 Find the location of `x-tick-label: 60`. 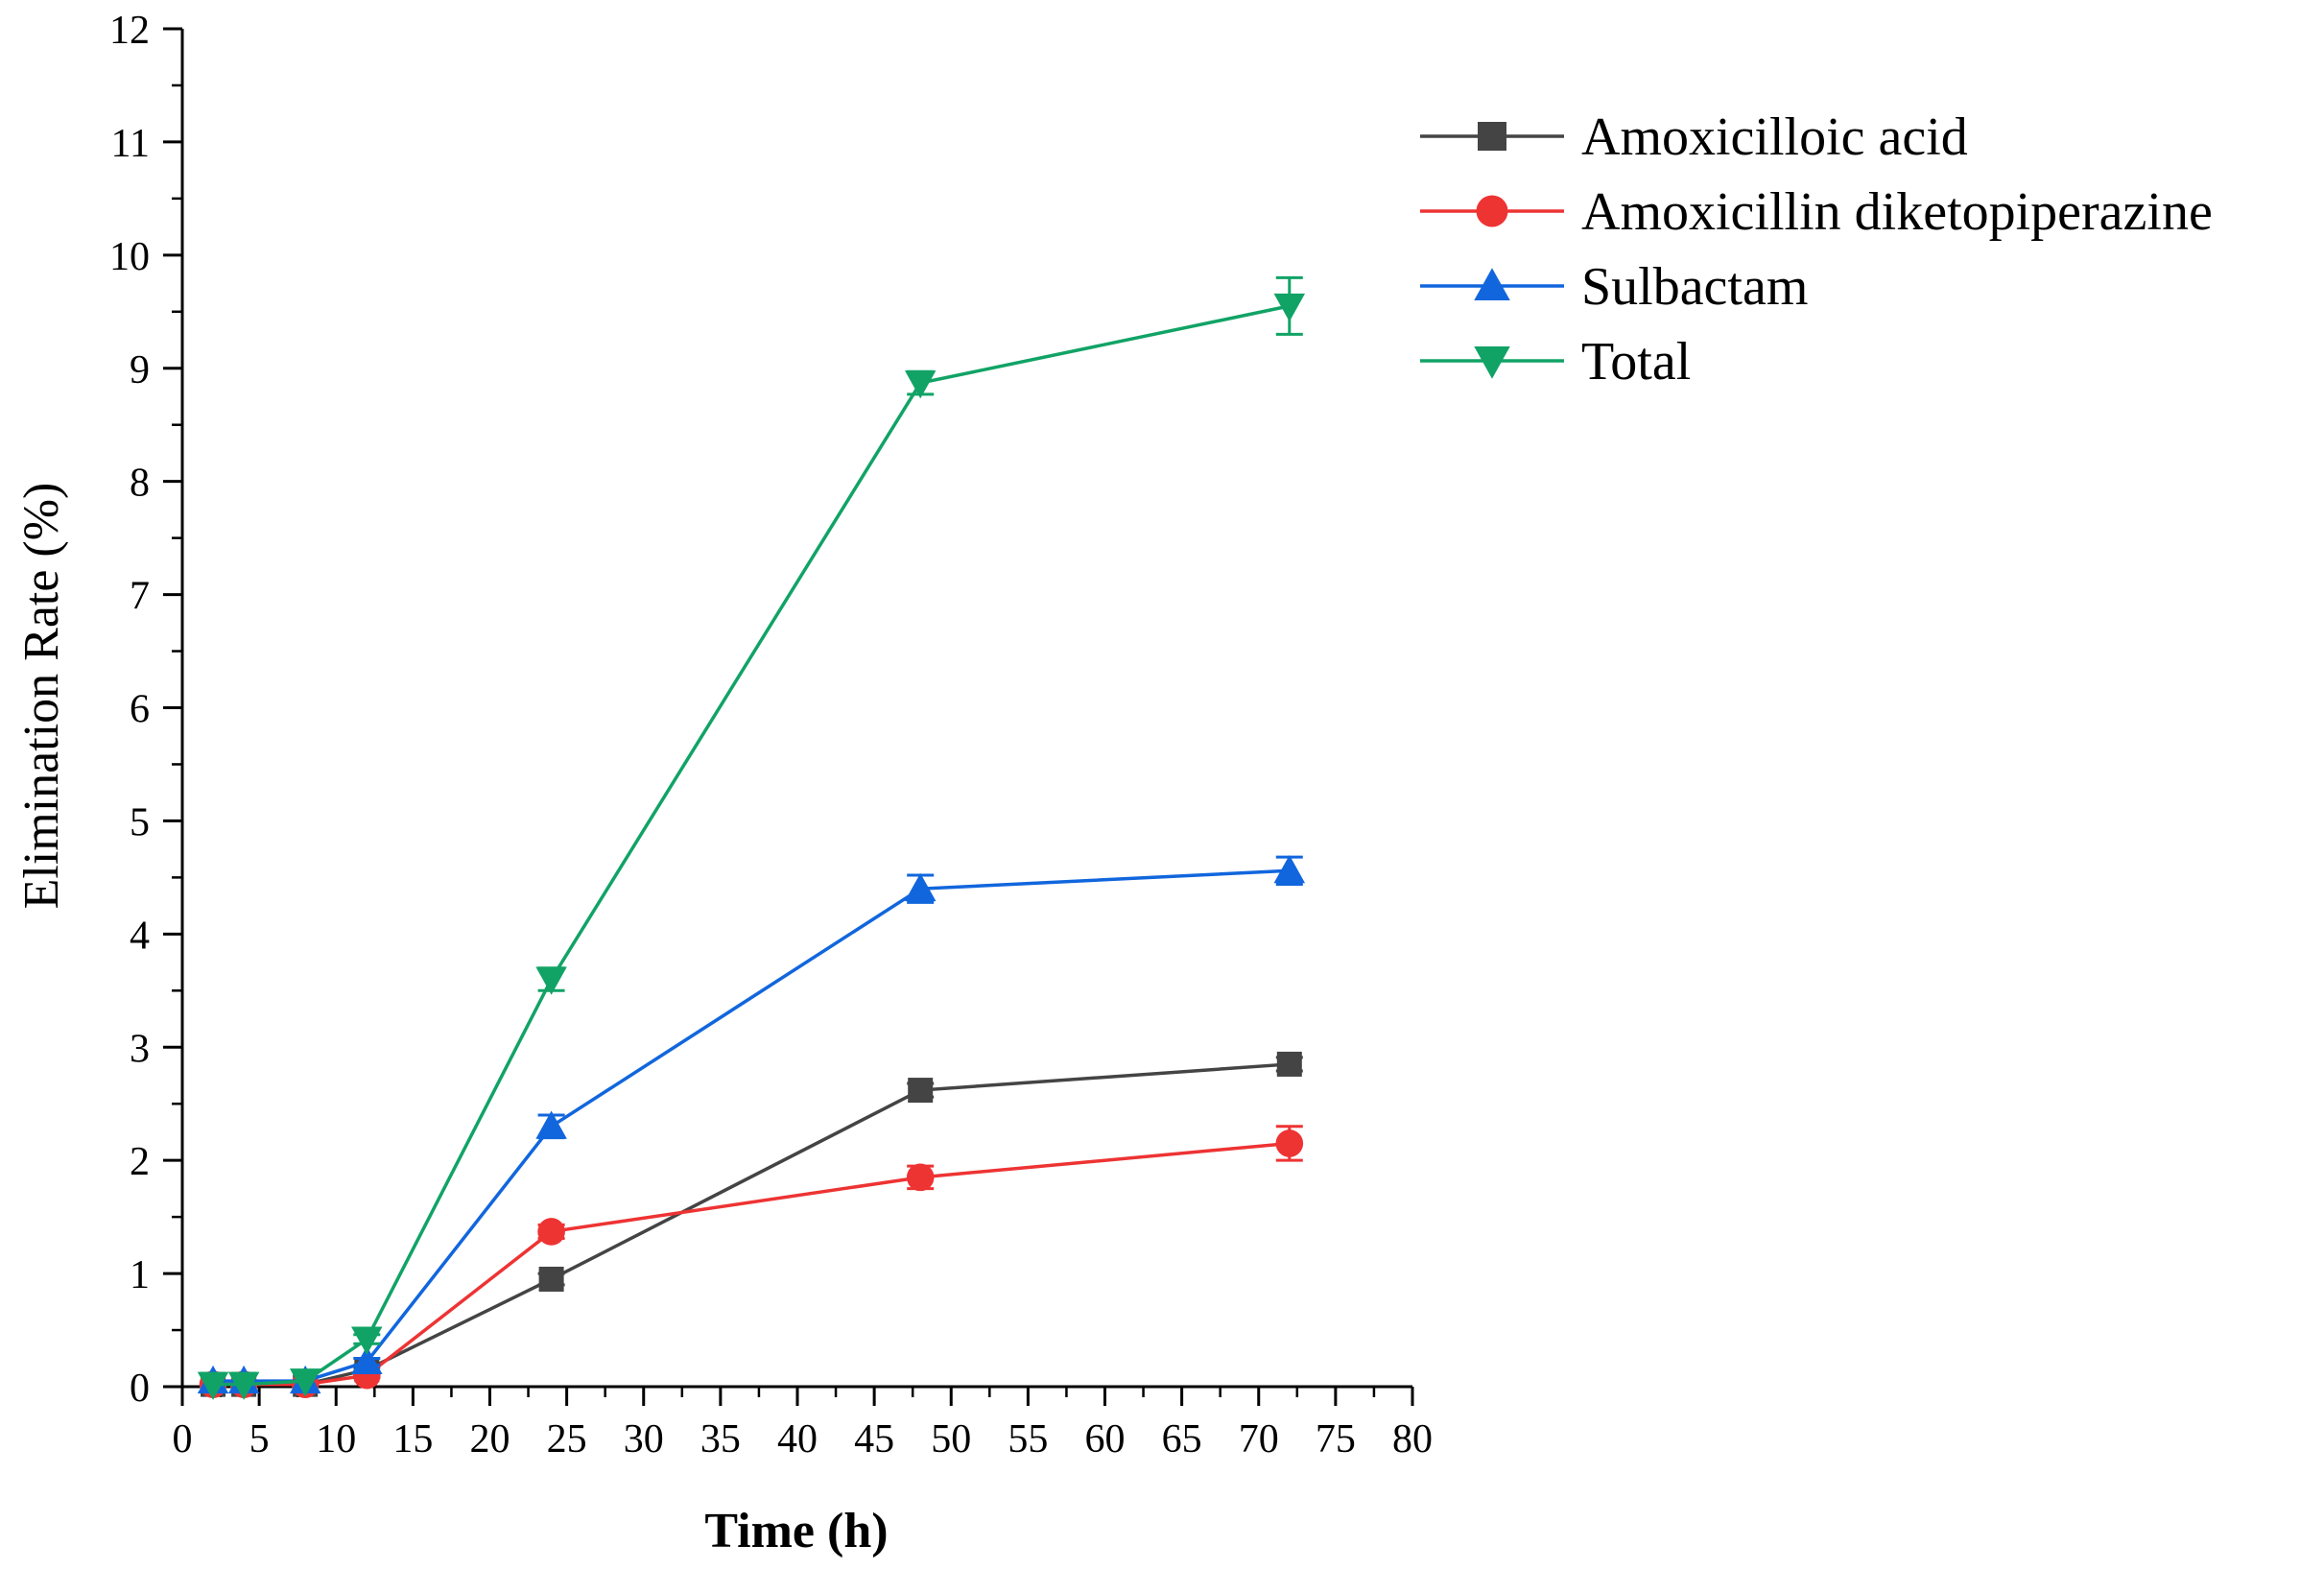

x-tick-label: 60 is located at coordinates (1106, 1439).